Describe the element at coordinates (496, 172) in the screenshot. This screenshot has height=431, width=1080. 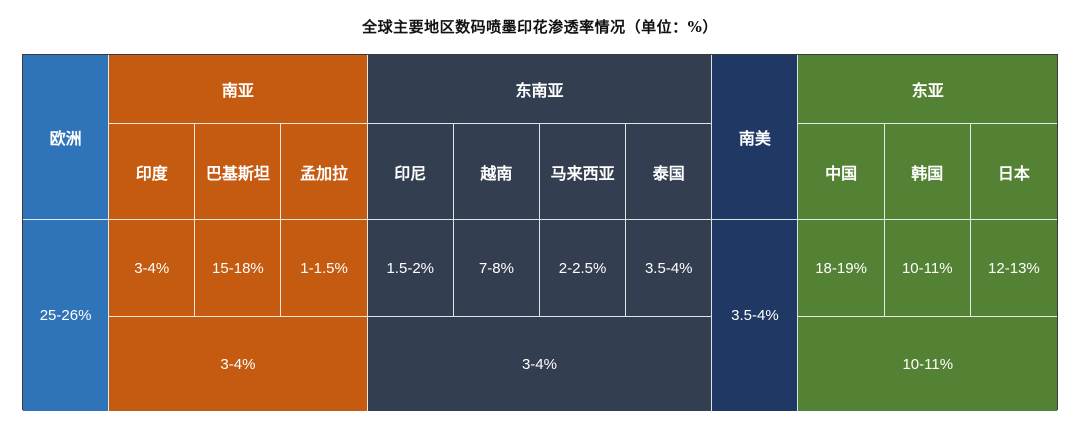
I see `country-header-vietnam: 越南` at that location.